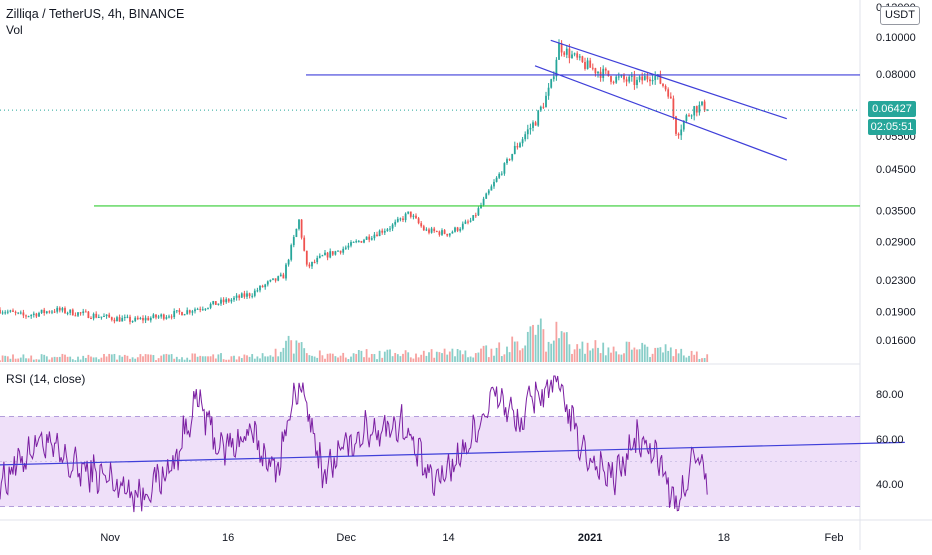  What do you see at coordinates (896, 212) in the screenshot?
I see `price-tick-label: 0.03500` at bounding box center [896, 212].